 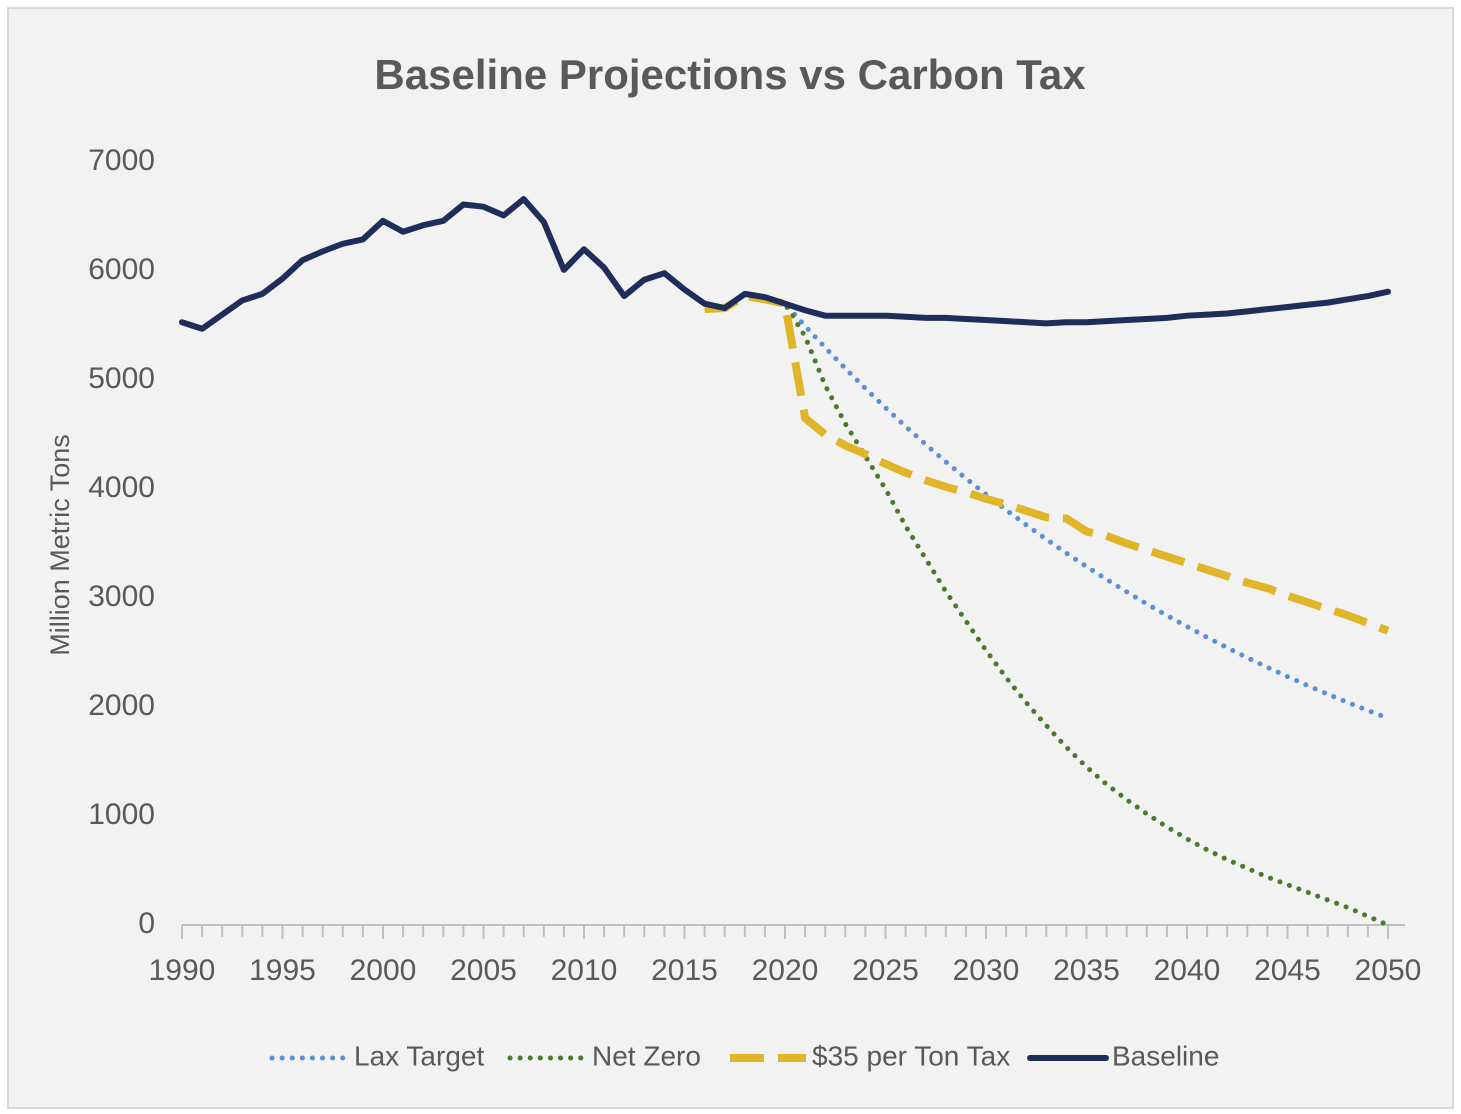 I want to click on y-tick-label: 3000, so click(x=121, y=596).